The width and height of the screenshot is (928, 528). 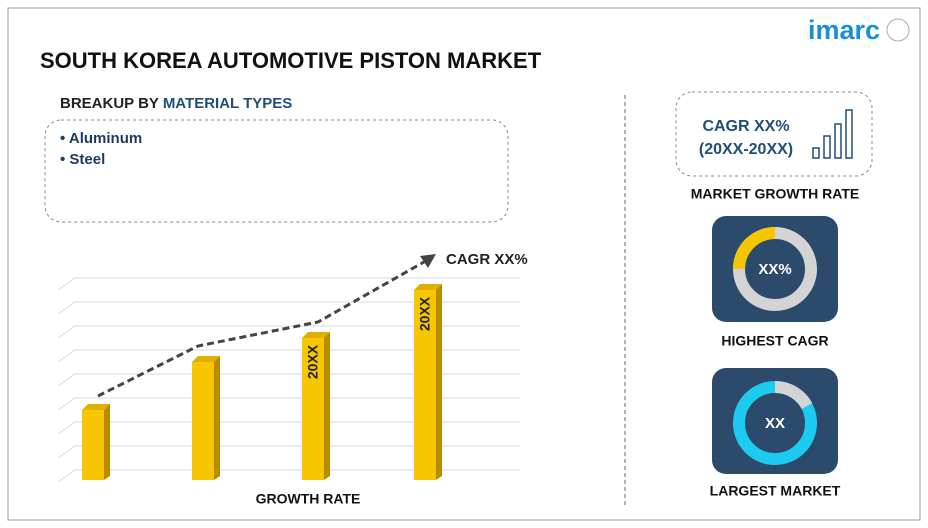 What do you see at coordinates (487, 259) in the screenshot?
I see `cagr-label: CAGR XX%` at bounding box center [487, 259].